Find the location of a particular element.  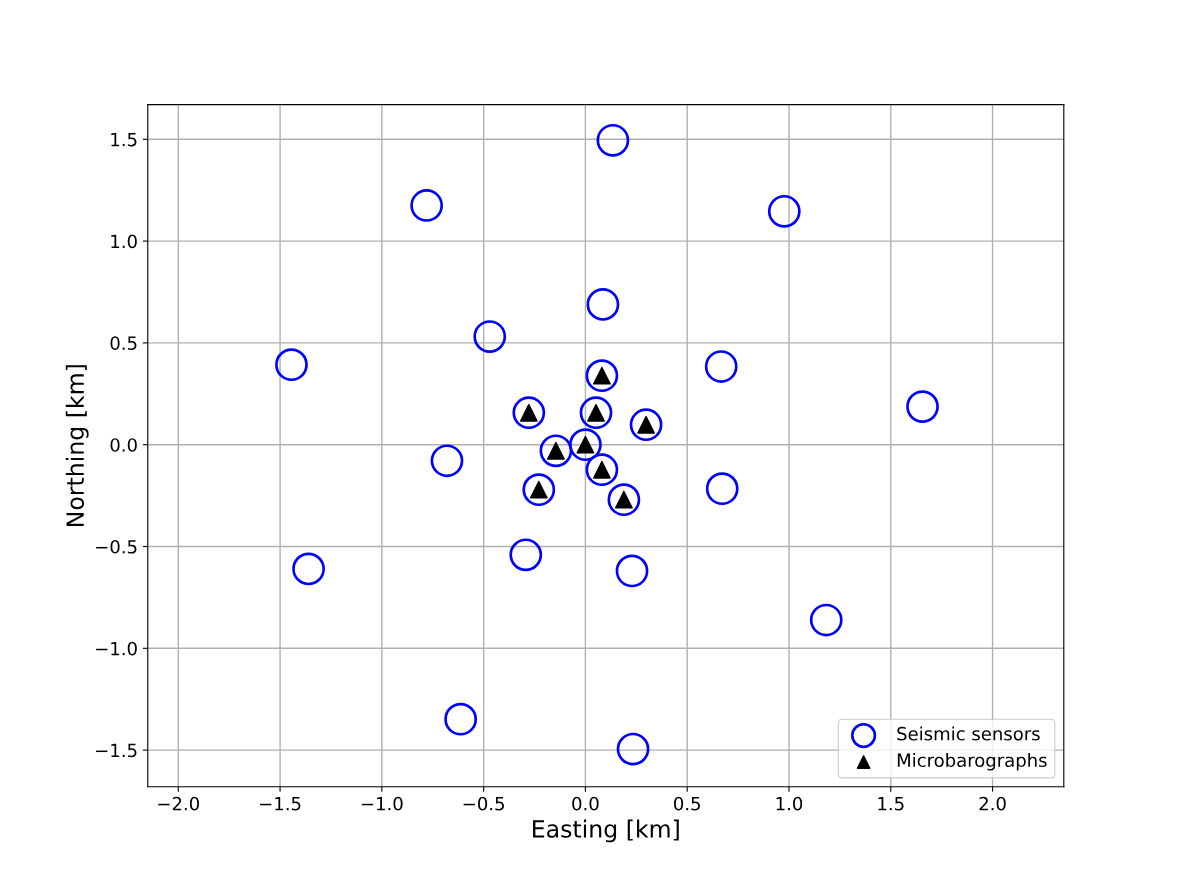

x-tick-label: −0.5 is located at coordinates (483, 803).